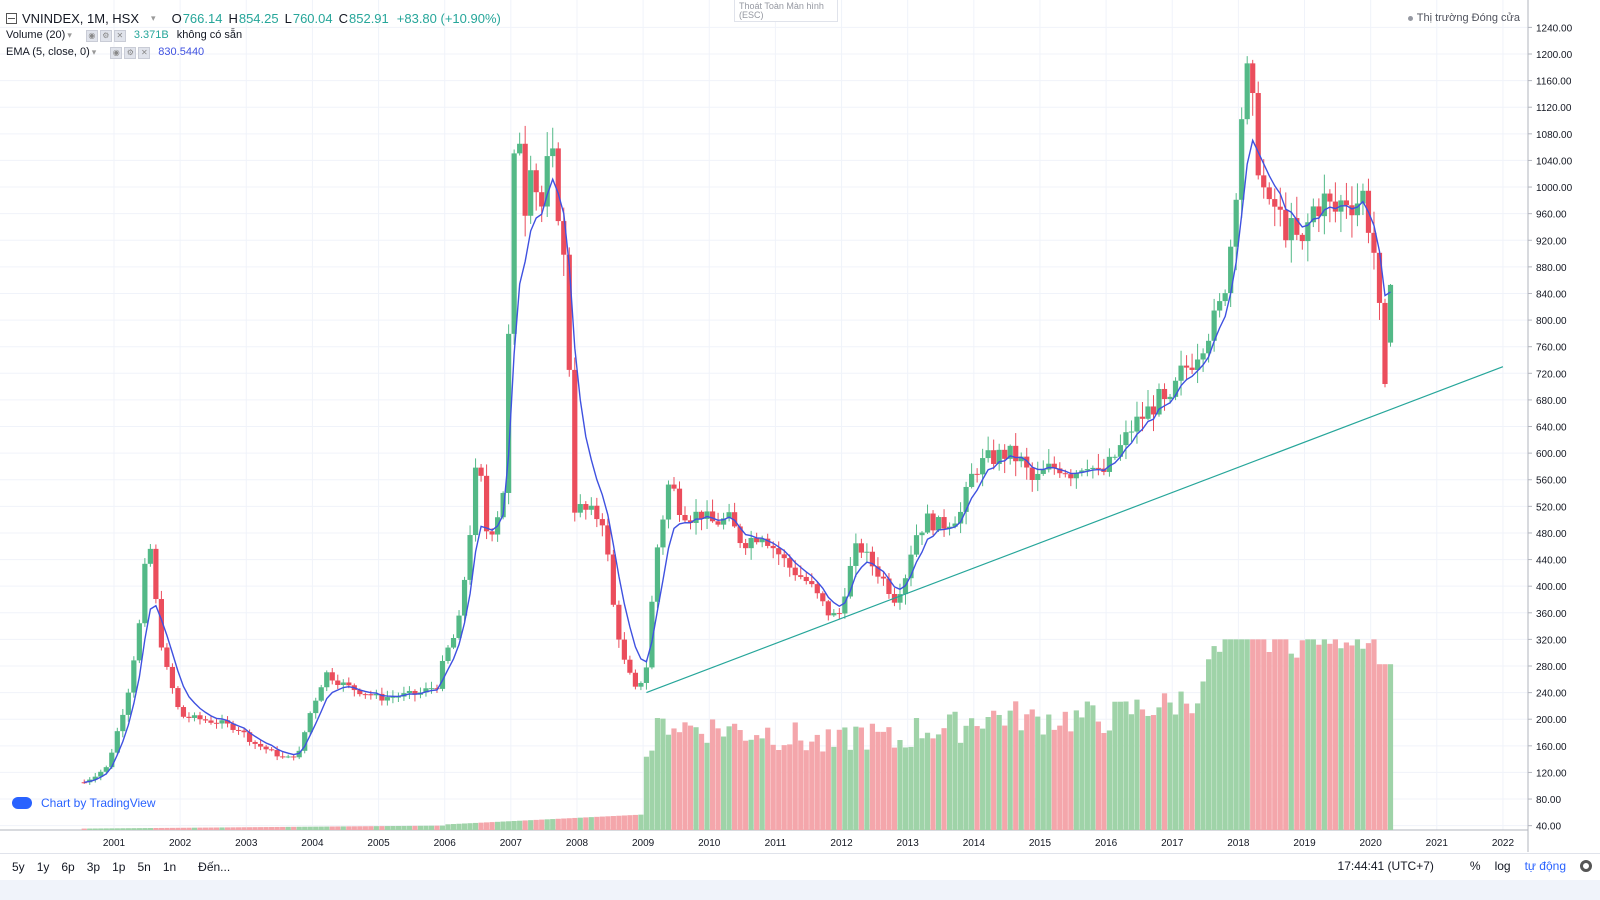  I want to click on collapse-icon, so click(11, 18).